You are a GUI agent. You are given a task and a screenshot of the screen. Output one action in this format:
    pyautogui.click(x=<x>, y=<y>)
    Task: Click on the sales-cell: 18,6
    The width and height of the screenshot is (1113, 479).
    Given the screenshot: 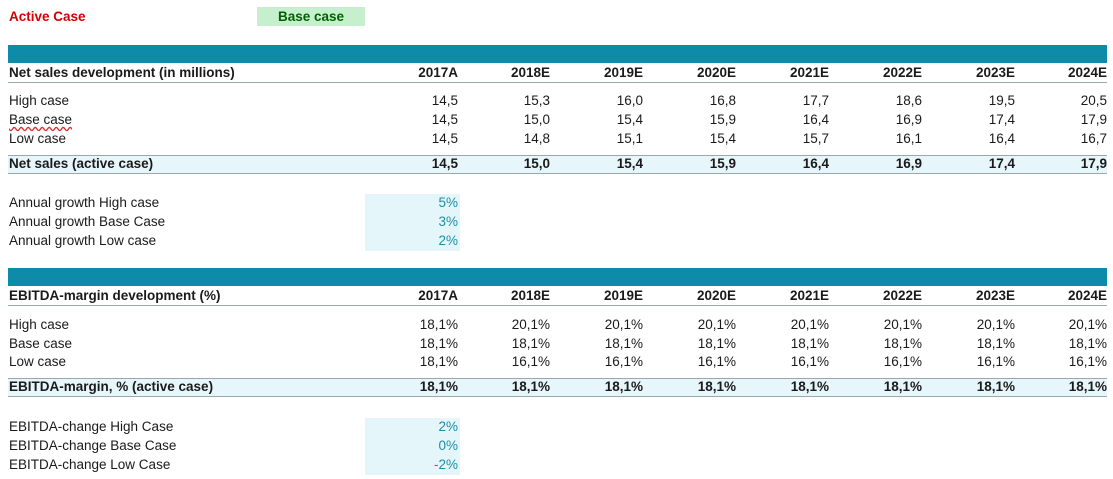 What is the action you would take?
    pyautogui.click(x=908, y=100)
    